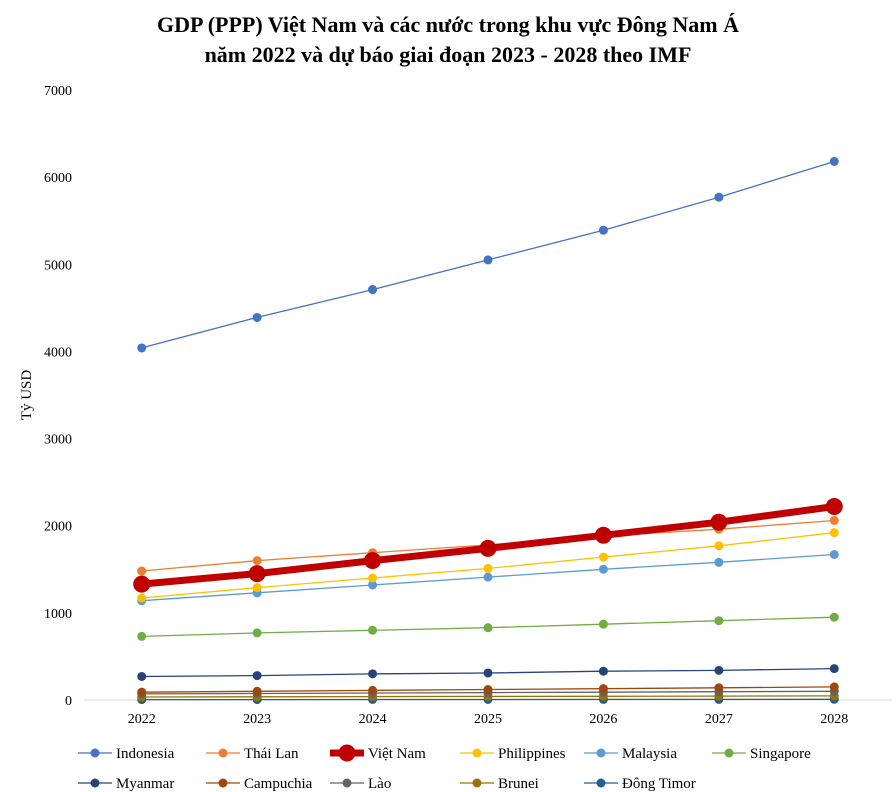 This screenshot has width=896, height=792. Describe the element at coordinates (58, 352) in the screenshot. I see `y-tick-label: 4000` at that location.